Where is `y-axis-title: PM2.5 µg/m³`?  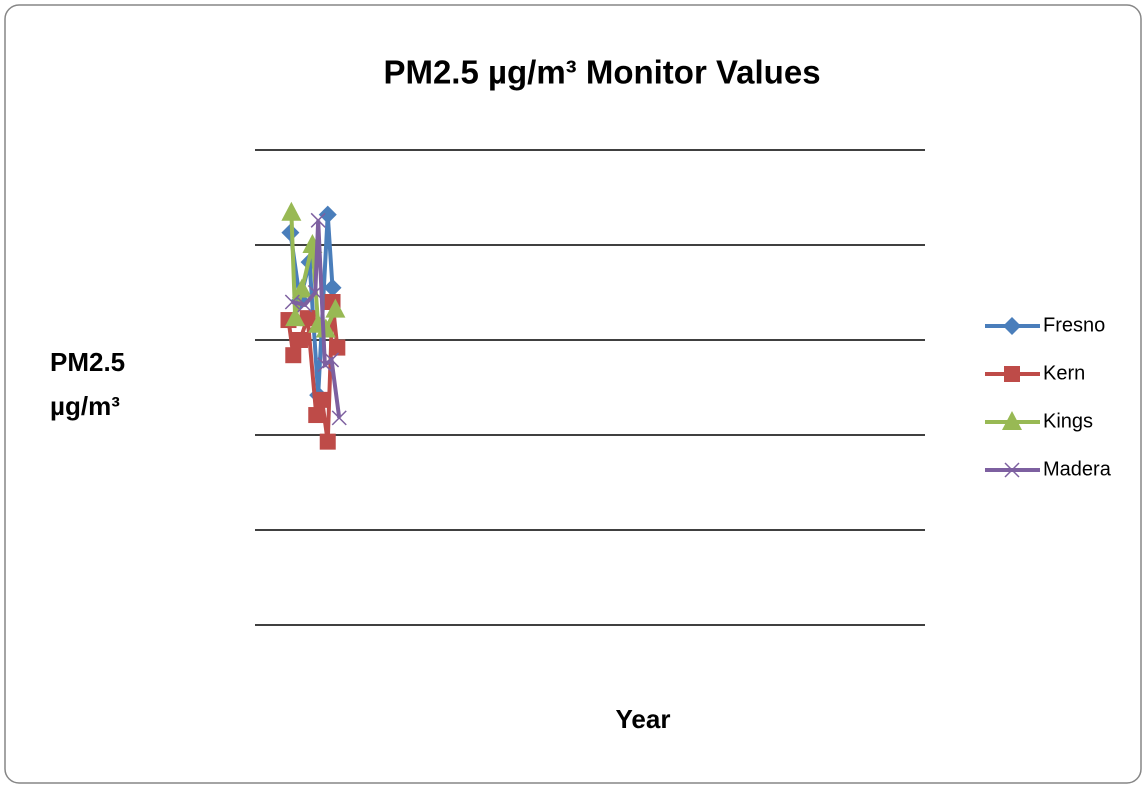
y-axis-title: PM2.5 µg/m³ is located at coordinates (88, 384).